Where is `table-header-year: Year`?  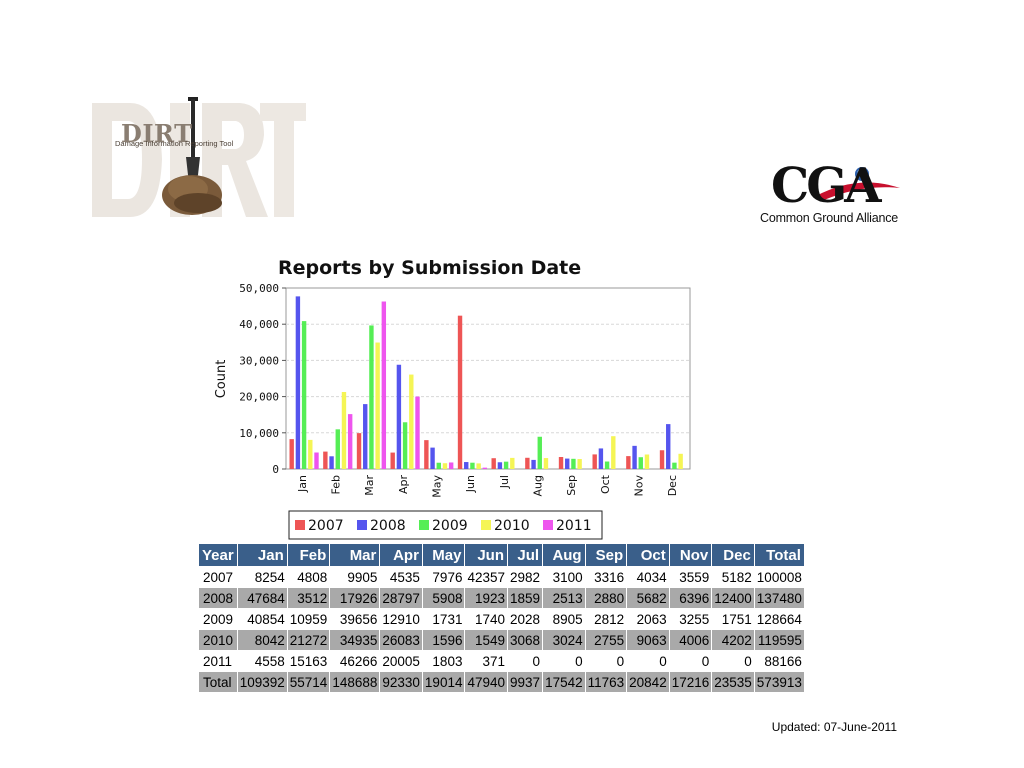 table-header-year: Year is located at coordinates (218, 555).